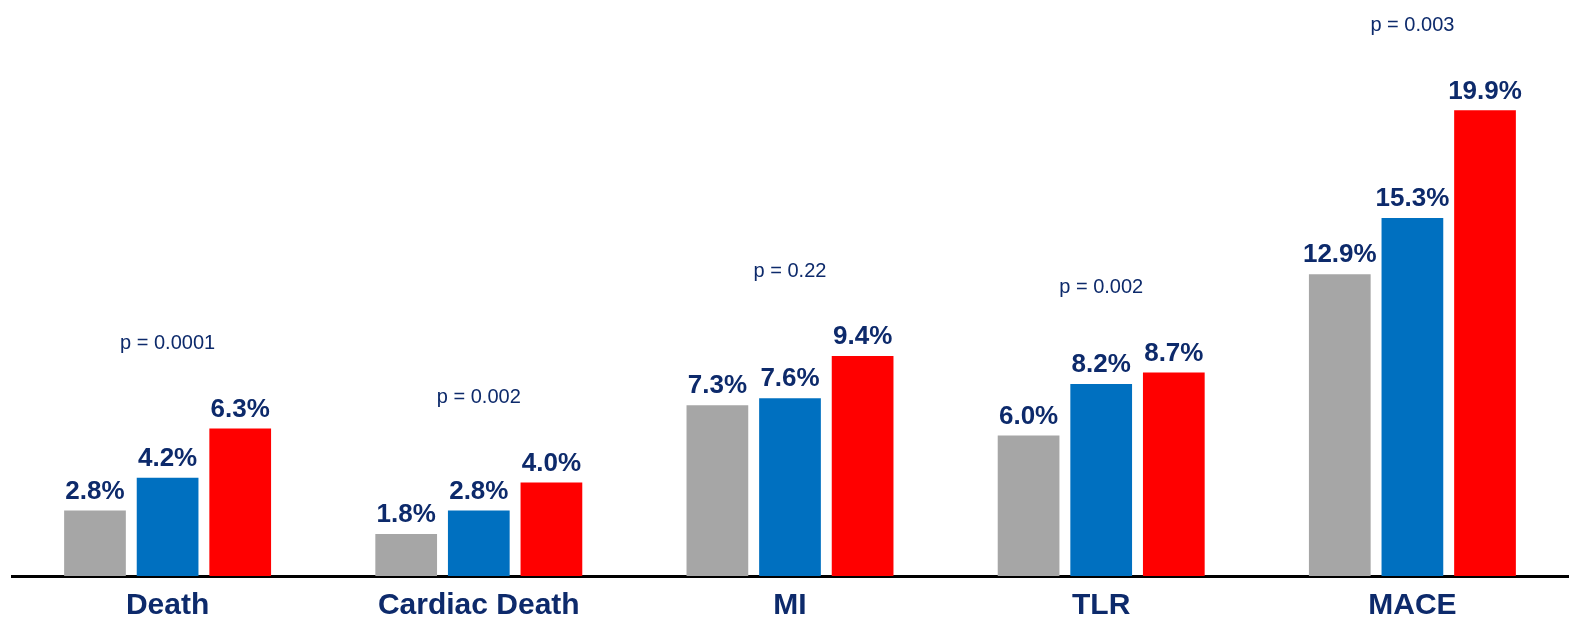  I want to click on data-label: 7.3%, so click(717, 384).